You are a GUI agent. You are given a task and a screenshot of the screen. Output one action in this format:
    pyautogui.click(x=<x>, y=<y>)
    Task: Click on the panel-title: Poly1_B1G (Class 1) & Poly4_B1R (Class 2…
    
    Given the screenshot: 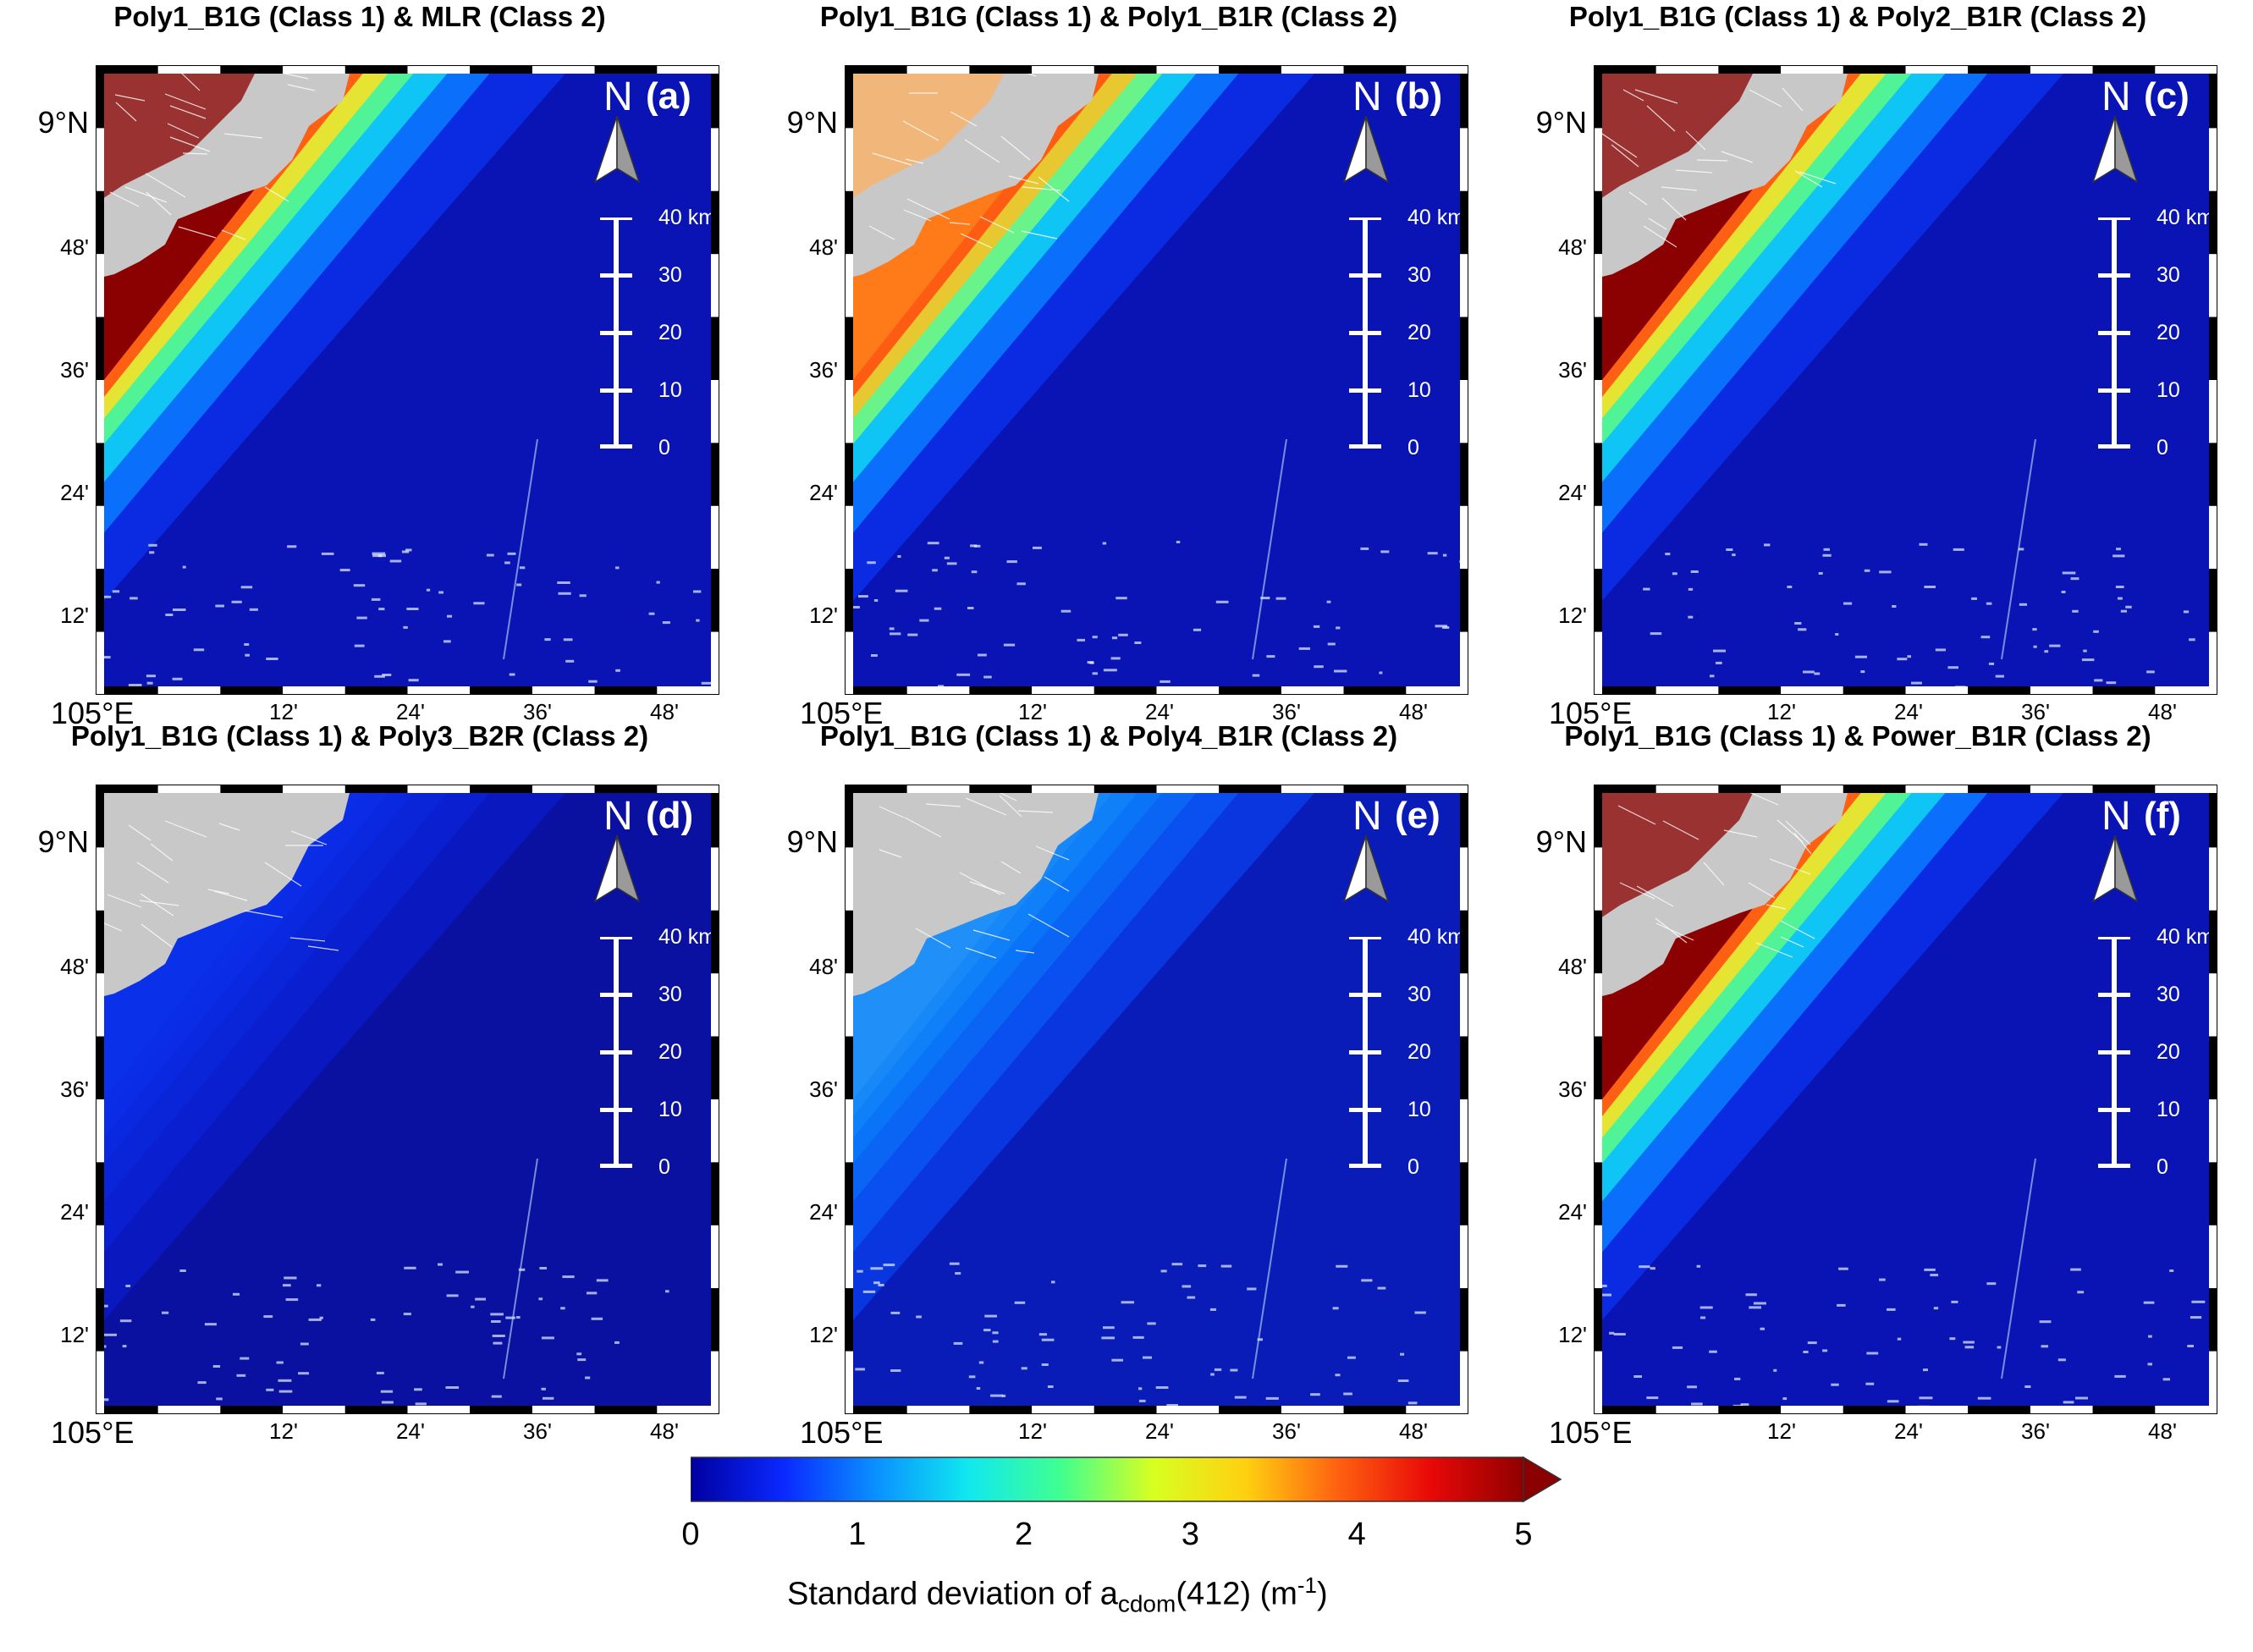 What is the action you would take?
    pyautogui.click(x=1109, y=736)
    